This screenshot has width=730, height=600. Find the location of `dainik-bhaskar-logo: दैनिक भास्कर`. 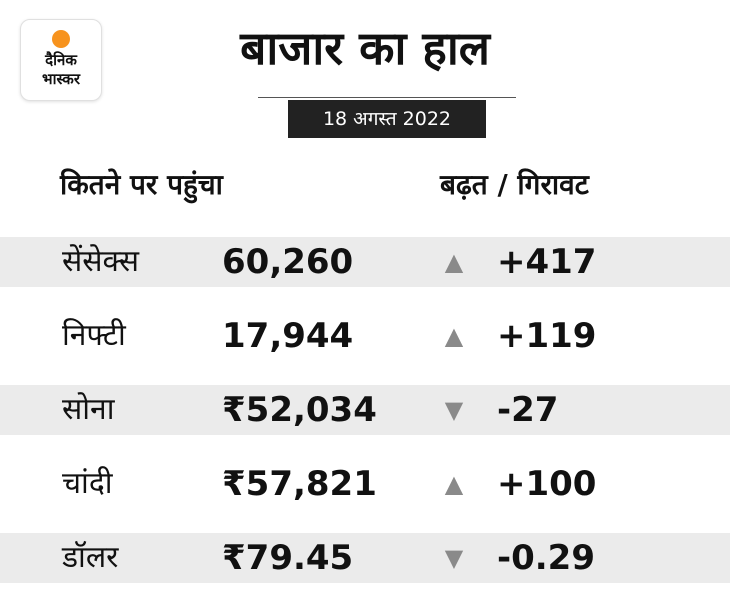

dainik-bhaskar-logo: दैनिक भास्कर is located at coordinates (61, 60).